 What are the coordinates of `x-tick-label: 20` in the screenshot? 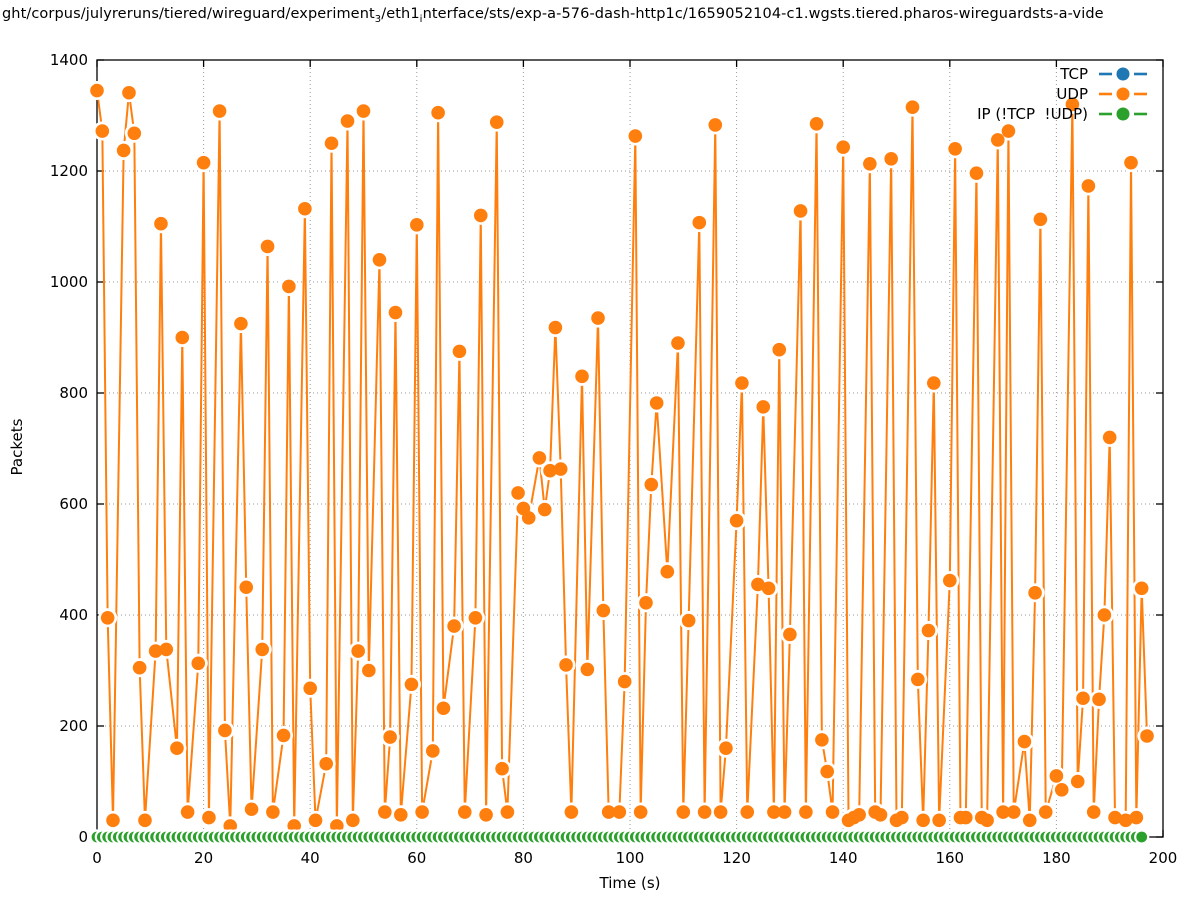 It's located at (203, 858).